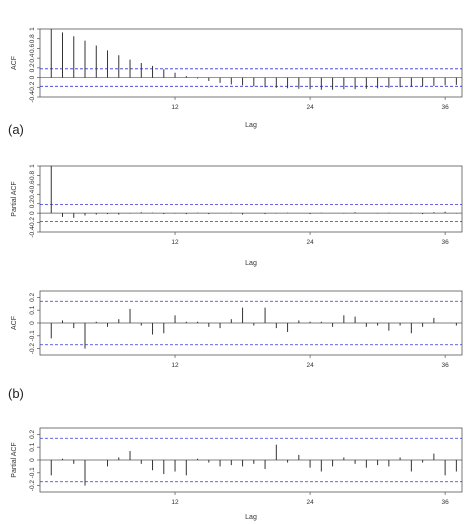 This screenshot has width=474, height=524. I want to click on acf-panel-3: 12 24 36 -0.2-0.1 0 0.1 0.2 ACF, so click(237, 329).